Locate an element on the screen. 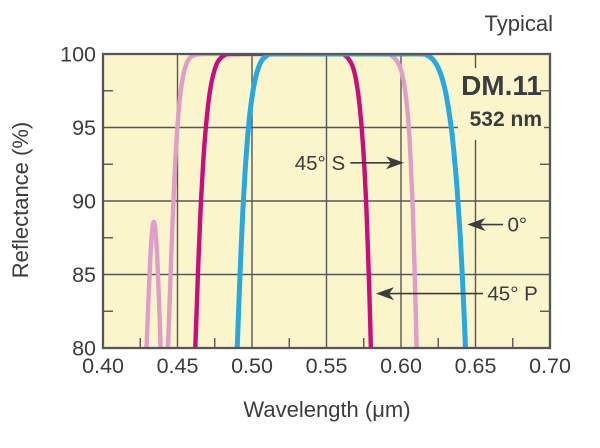 The height and width of the screenshot is (448, 600). y-tick-label-95: 95 is located at coordinates (84, 128).